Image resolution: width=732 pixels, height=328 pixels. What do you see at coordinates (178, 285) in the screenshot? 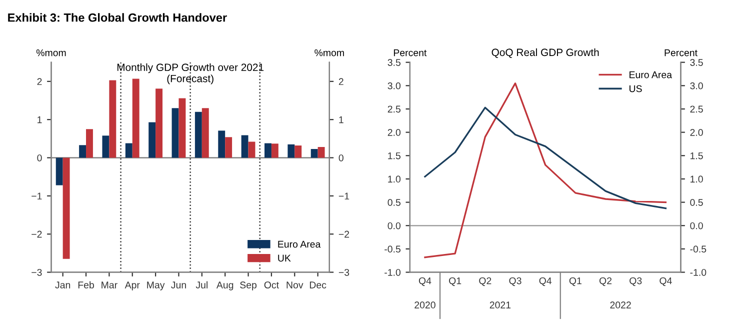
I see `x-tick-label: Jun` at bounding box center [178, 285].